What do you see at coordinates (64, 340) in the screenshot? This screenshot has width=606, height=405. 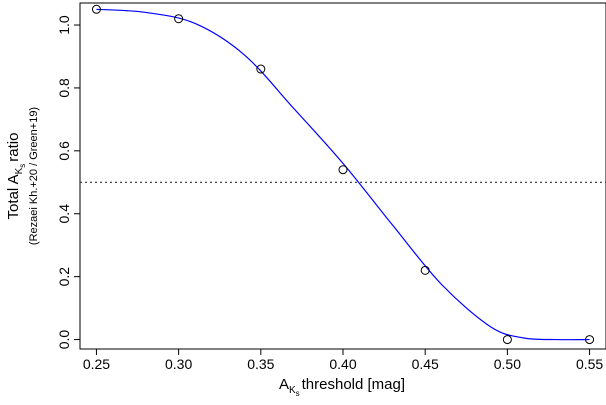 I see `y-tick-label: 0.0` at bounding box center [64, 340].